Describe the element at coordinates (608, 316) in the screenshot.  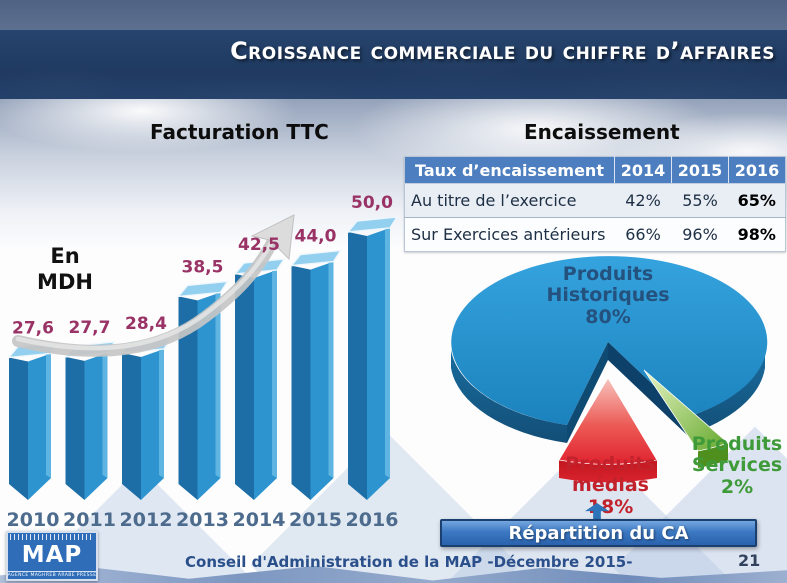
I see `pie-label-pct: 80%` at that location.